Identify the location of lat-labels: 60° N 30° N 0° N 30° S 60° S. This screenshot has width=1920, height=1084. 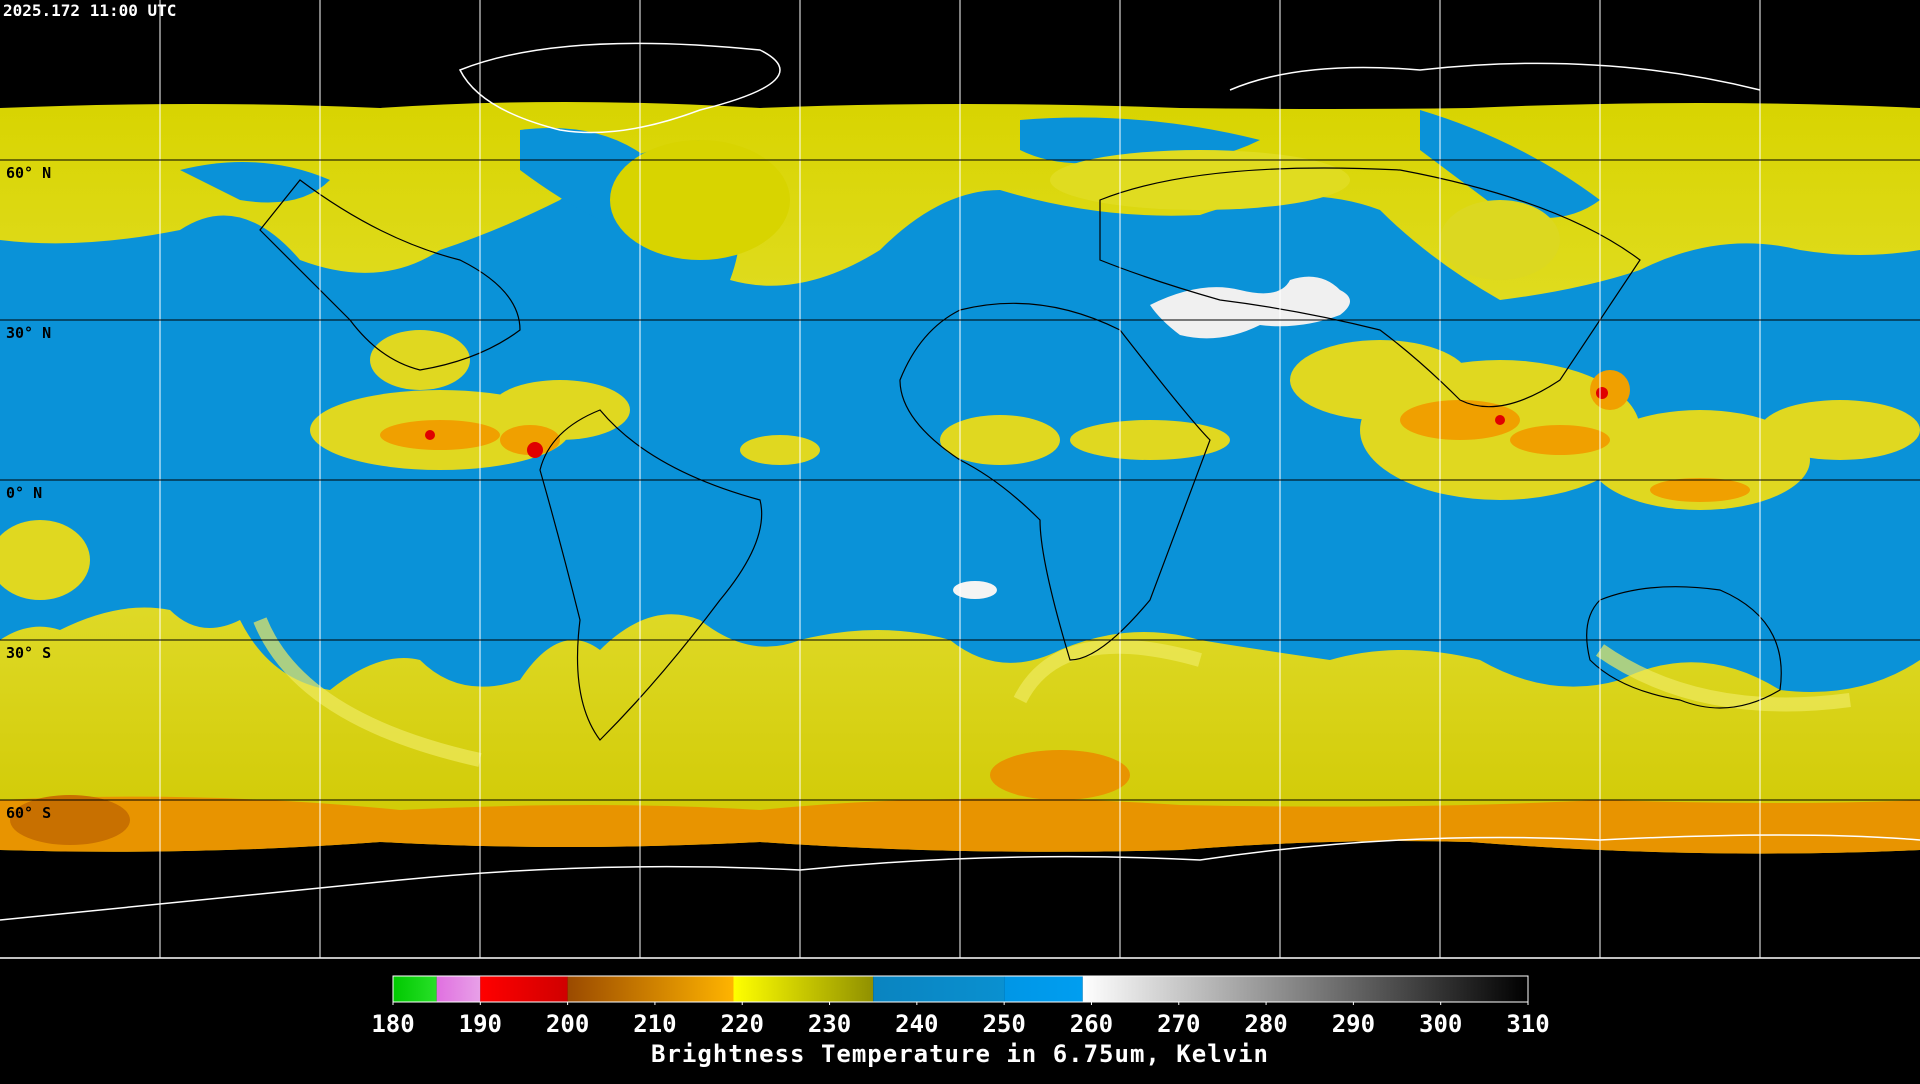
(28, 493).